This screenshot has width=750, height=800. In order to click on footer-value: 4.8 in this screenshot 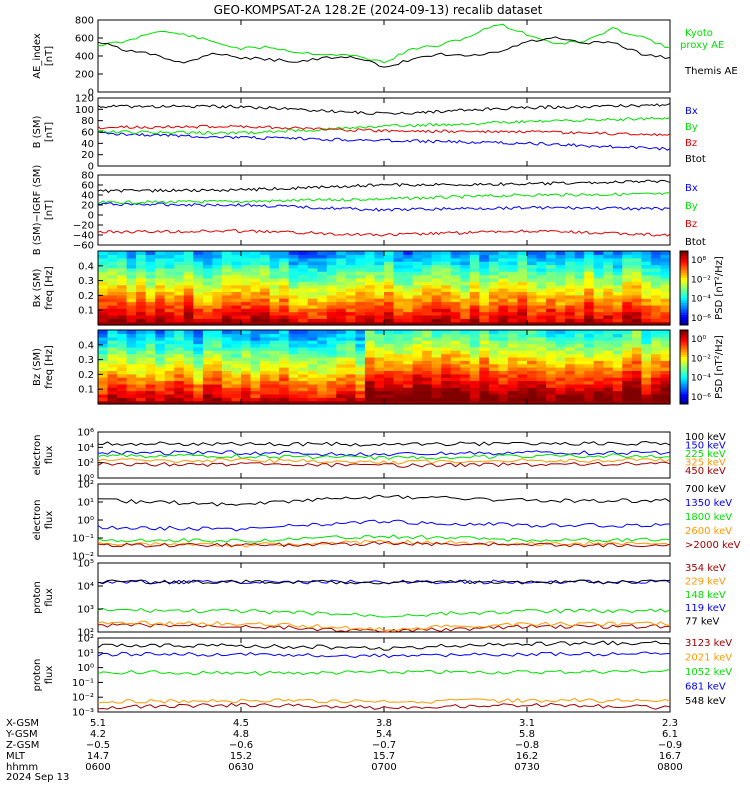, I will do `click(241, 734)`.